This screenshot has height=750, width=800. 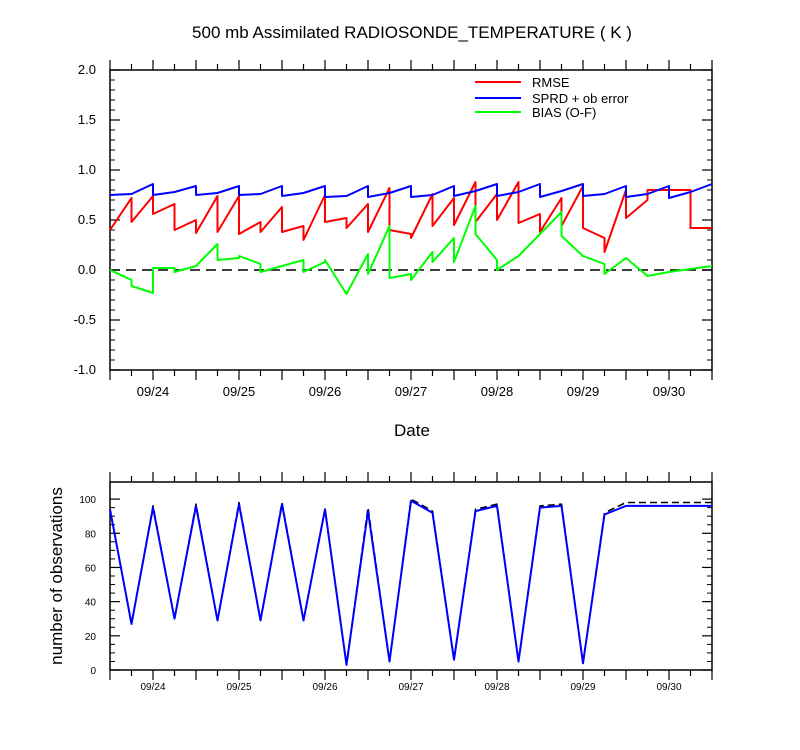 I want to click on x-axis-title: Date, so click(x=412, y=430).